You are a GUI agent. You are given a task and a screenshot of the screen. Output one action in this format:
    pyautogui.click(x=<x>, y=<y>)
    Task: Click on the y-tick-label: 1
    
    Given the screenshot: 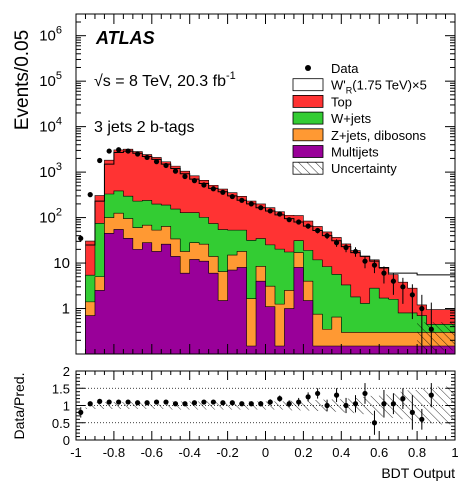 What is the action you would take?
    pyautogui.click(x=66, y=309)
    